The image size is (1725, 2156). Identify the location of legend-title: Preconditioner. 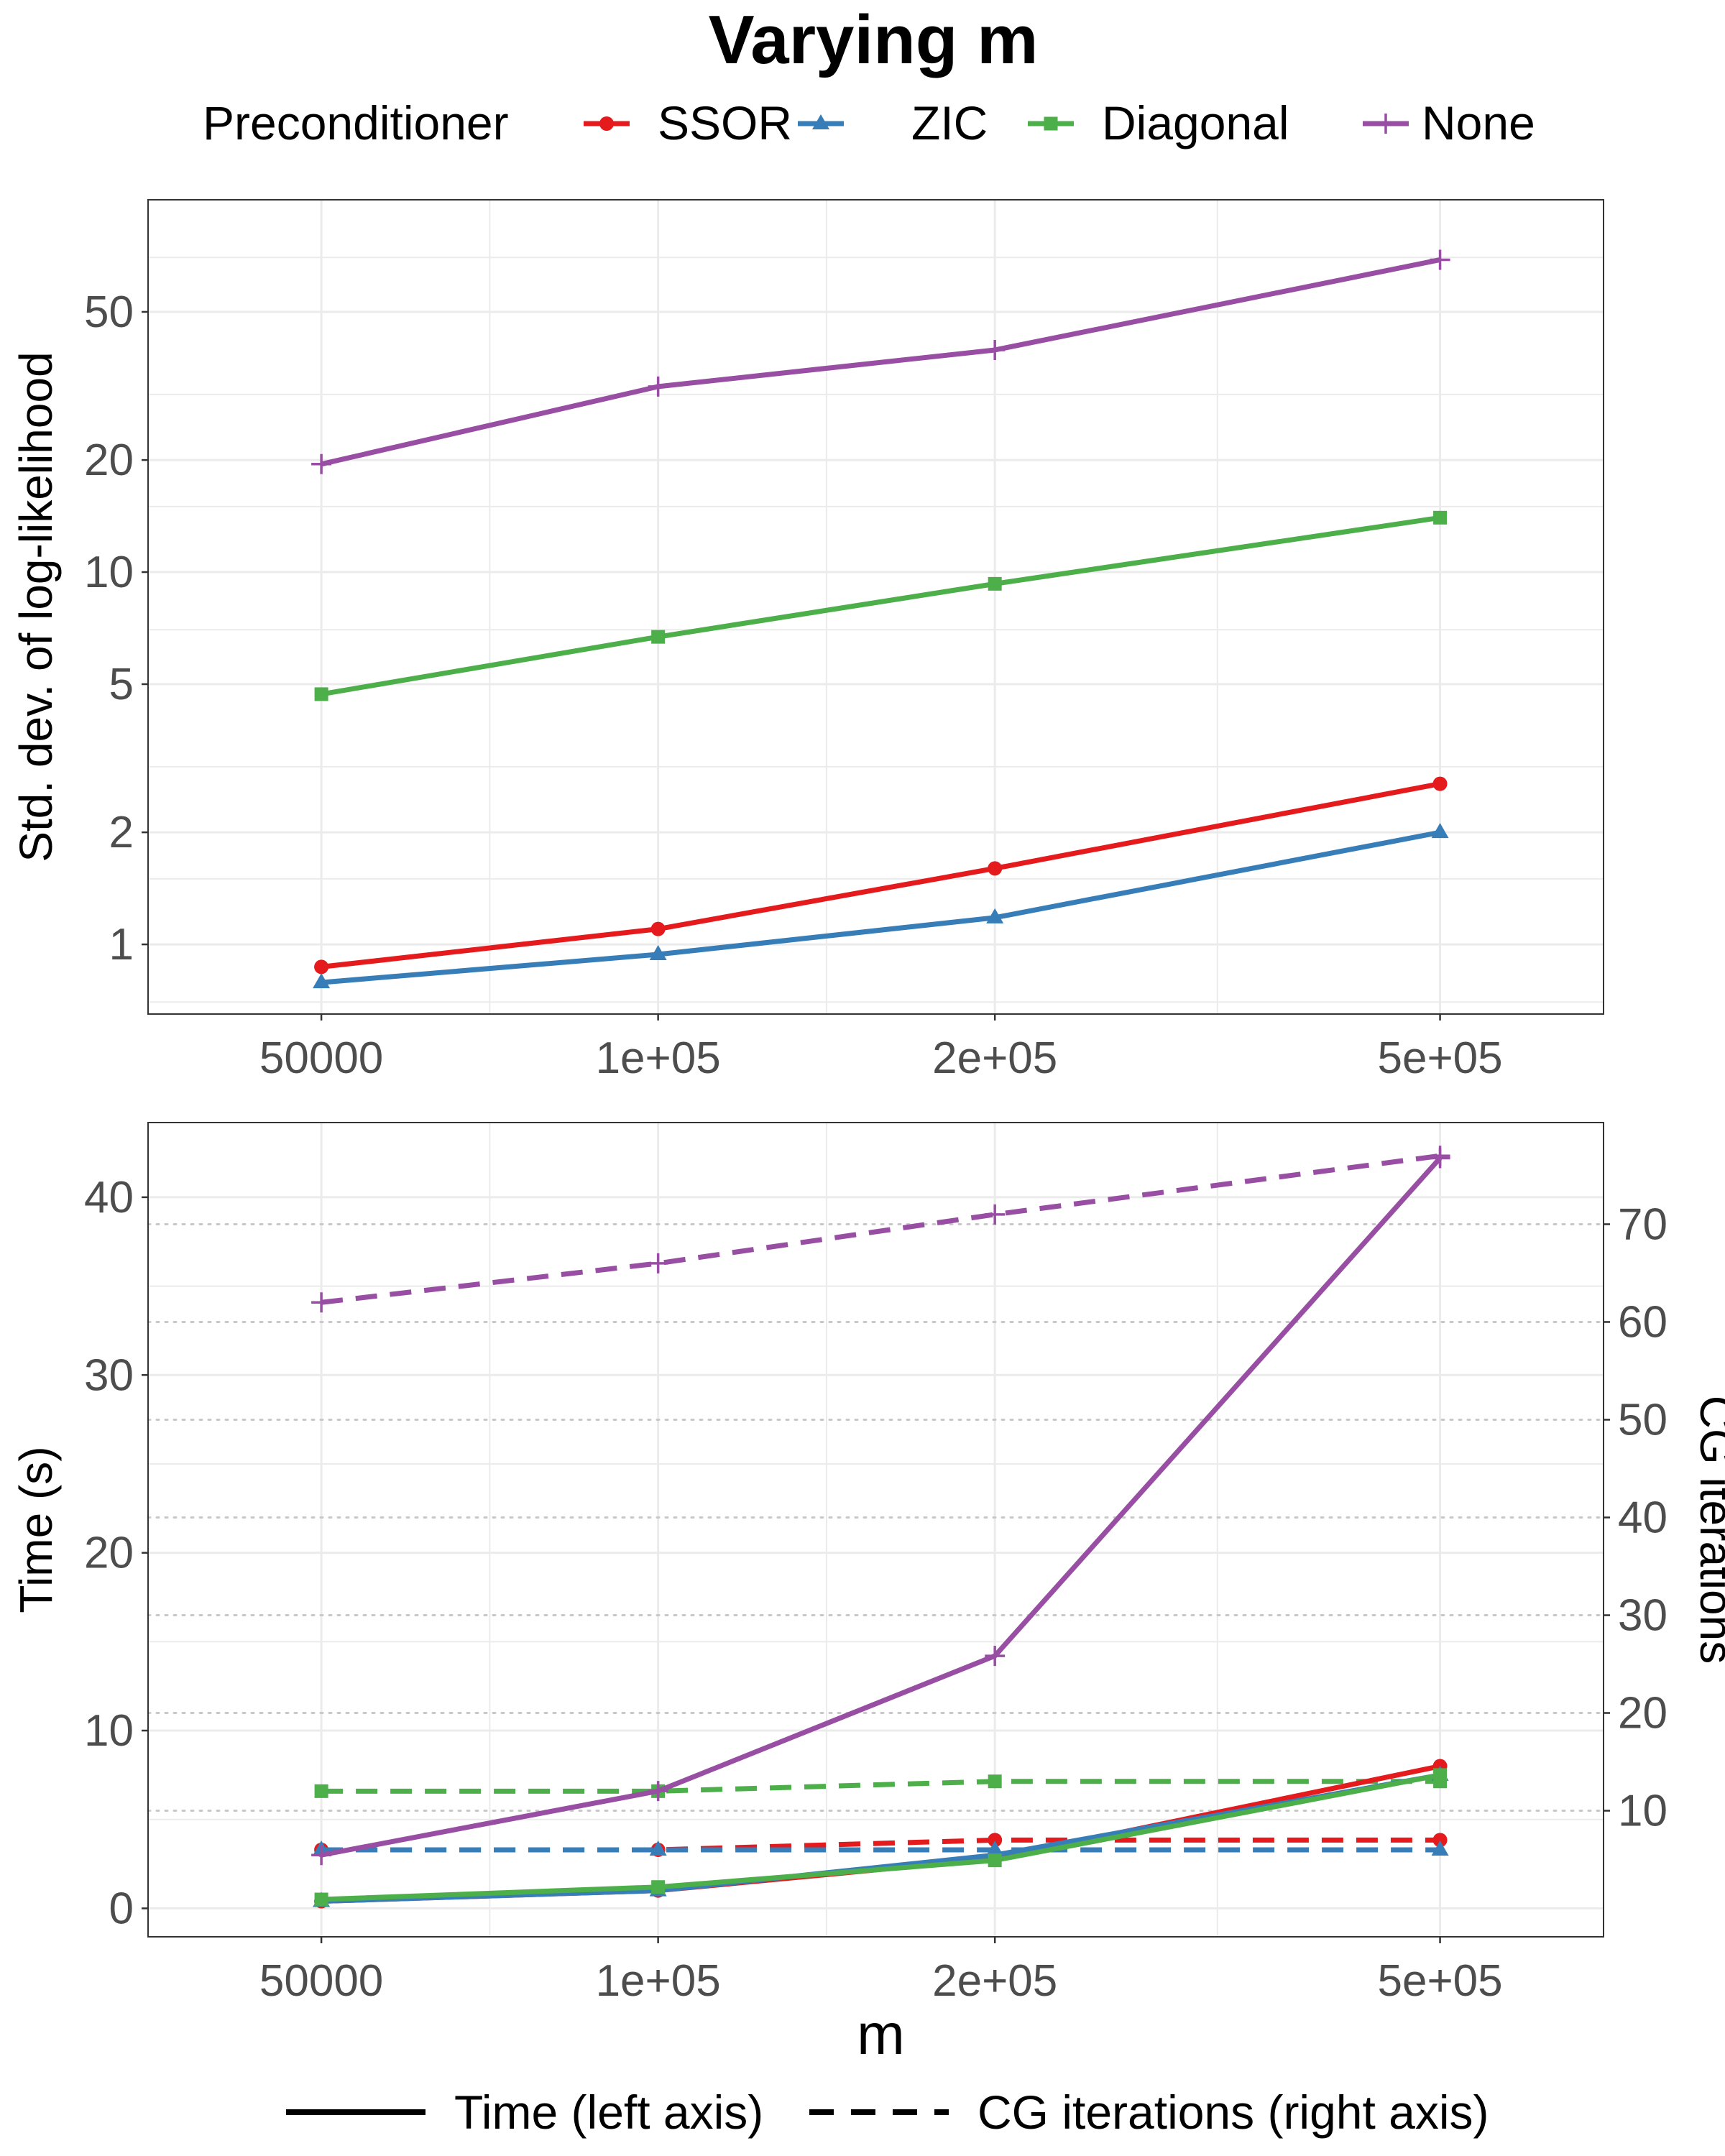
(356, 123).